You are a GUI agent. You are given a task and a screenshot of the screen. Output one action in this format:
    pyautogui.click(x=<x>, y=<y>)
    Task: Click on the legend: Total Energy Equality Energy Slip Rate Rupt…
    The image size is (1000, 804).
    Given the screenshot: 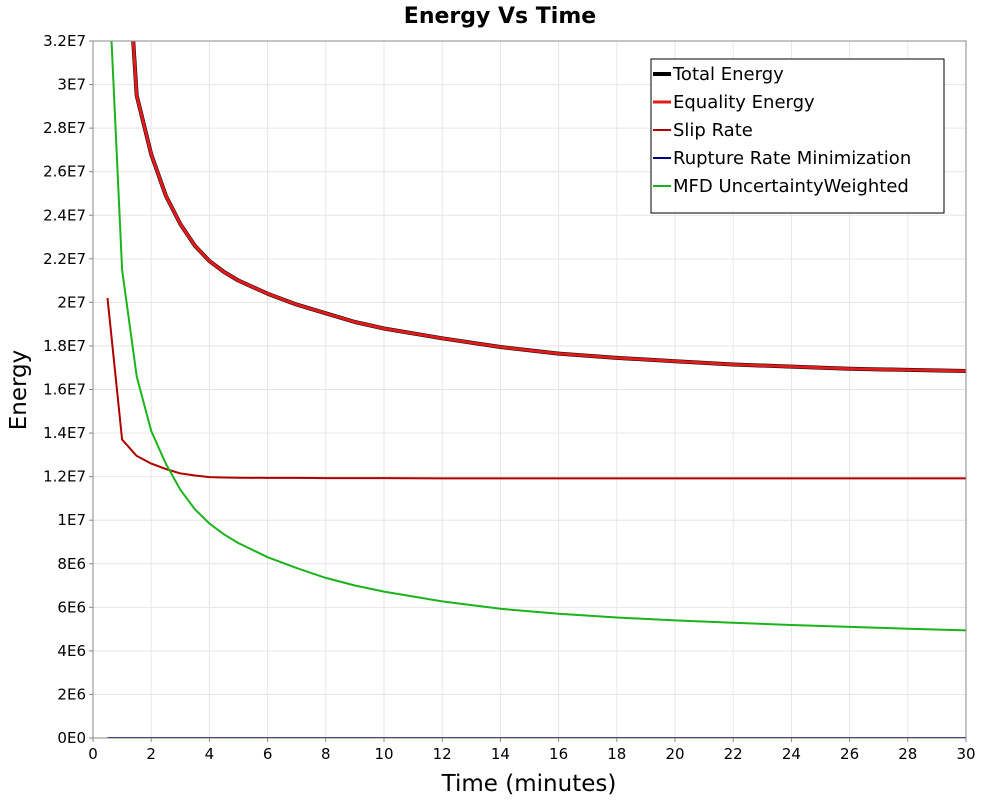 What is the action you would take?
    pyautogui.click(x=797, y=136)
    